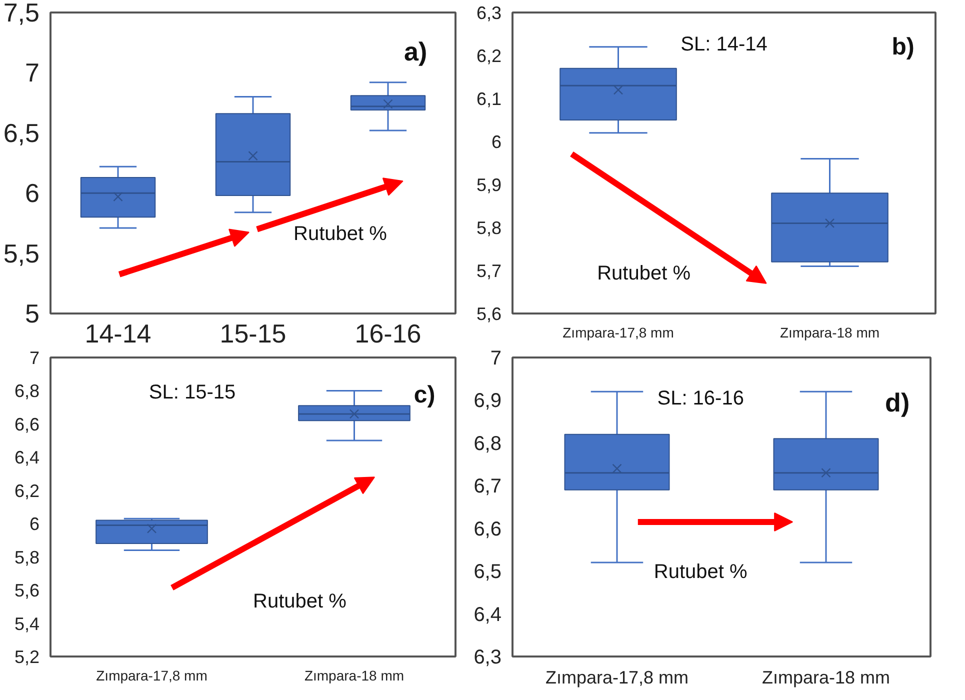 This screenshot has width=965, height=700. I want to click on y-tick-label: 6,1, so click(489, 99).